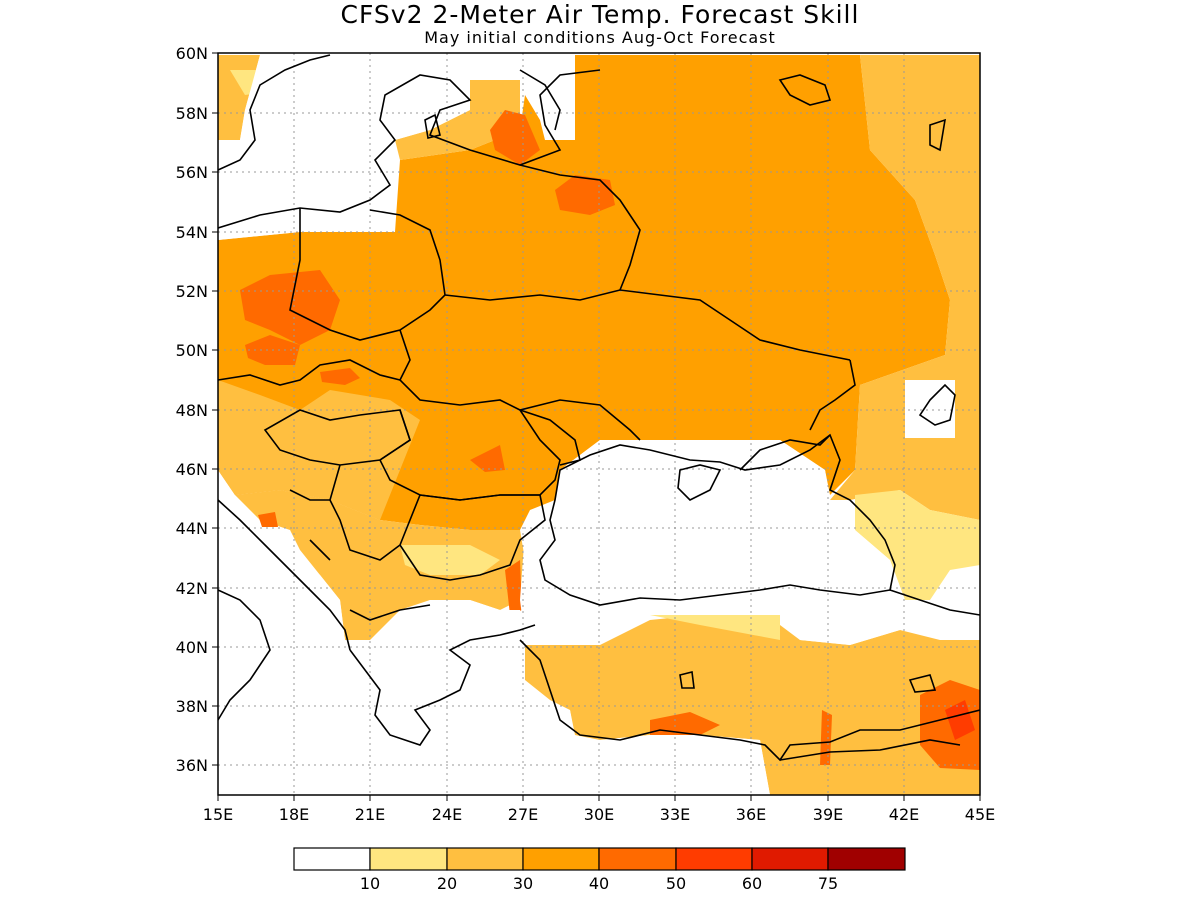  I want to click on lon-tick-label: 30E, so click(599, 814).